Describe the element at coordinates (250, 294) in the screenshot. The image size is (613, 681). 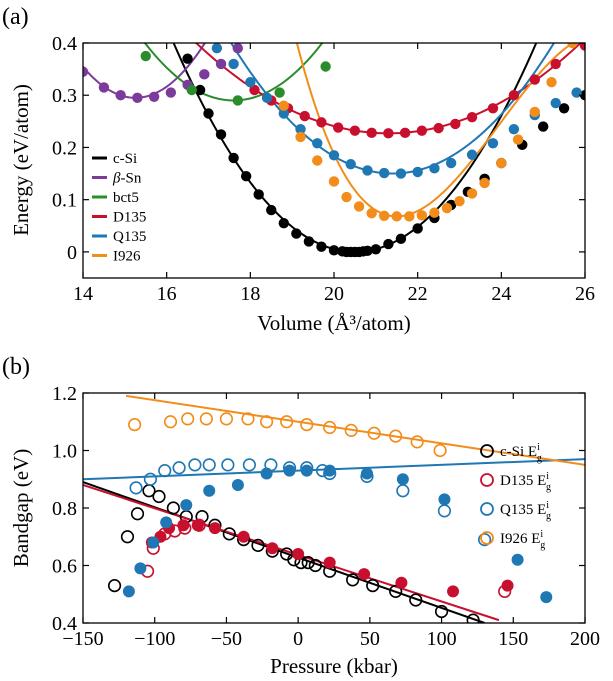
I see `x-tick-label: 18` at that location.